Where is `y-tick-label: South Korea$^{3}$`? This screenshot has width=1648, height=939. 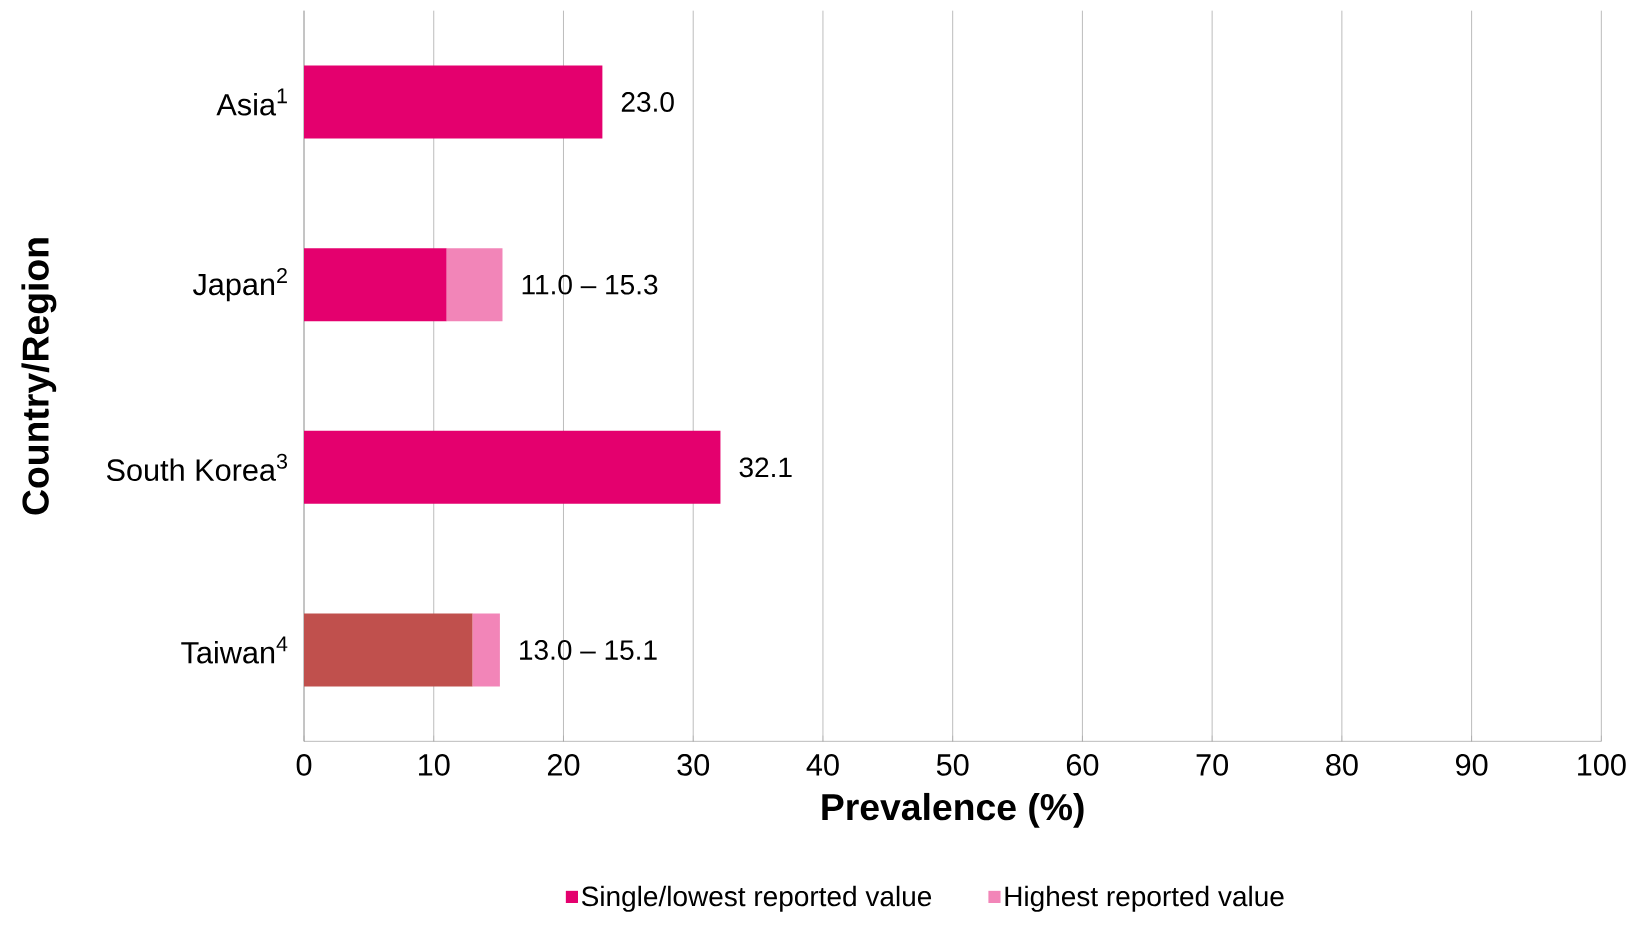
y-tick-label: South Korea$^{3}$ is located at coordinates (197, 467).